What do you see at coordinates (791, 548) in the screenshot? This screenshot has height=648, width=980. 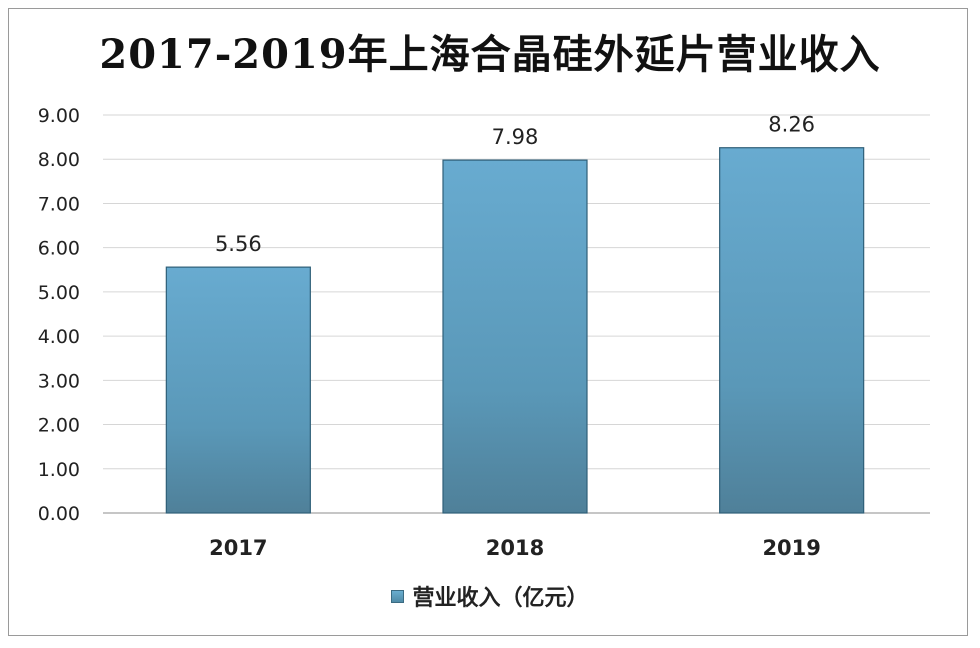 I see `x-tick-label-2019: 2019` at bounding box center [791, 548].